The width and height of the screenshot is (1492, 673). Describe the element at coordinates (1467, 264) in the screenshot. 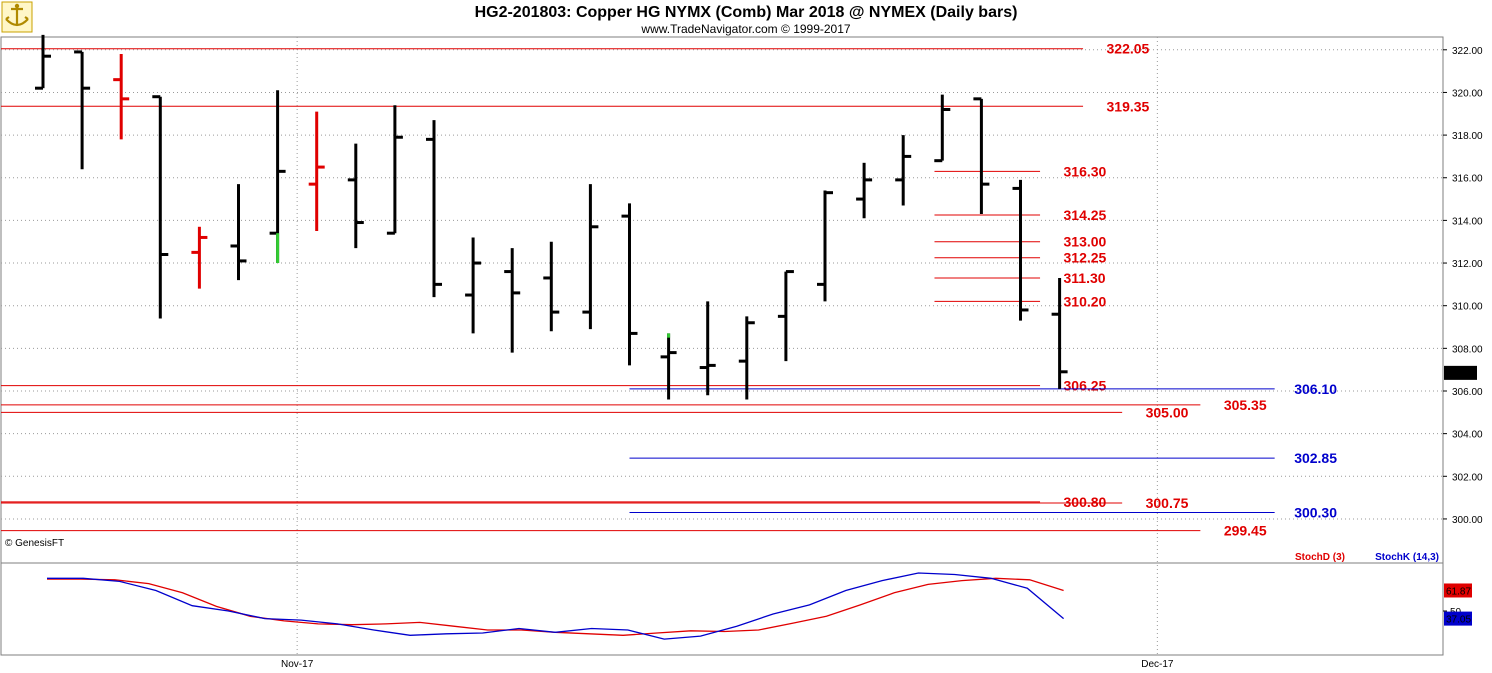

I see `y-tick-label: 312.00` at that location.